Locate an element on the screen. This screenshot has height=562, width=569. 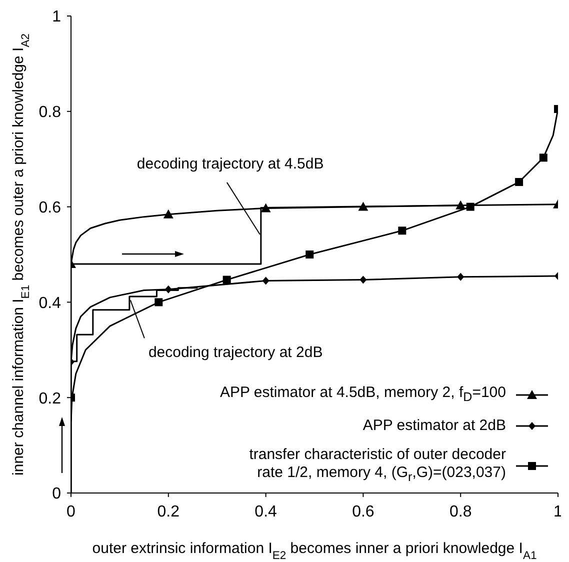
legend-label: APP estimator at 2dB is located at coordinates (434, 426).